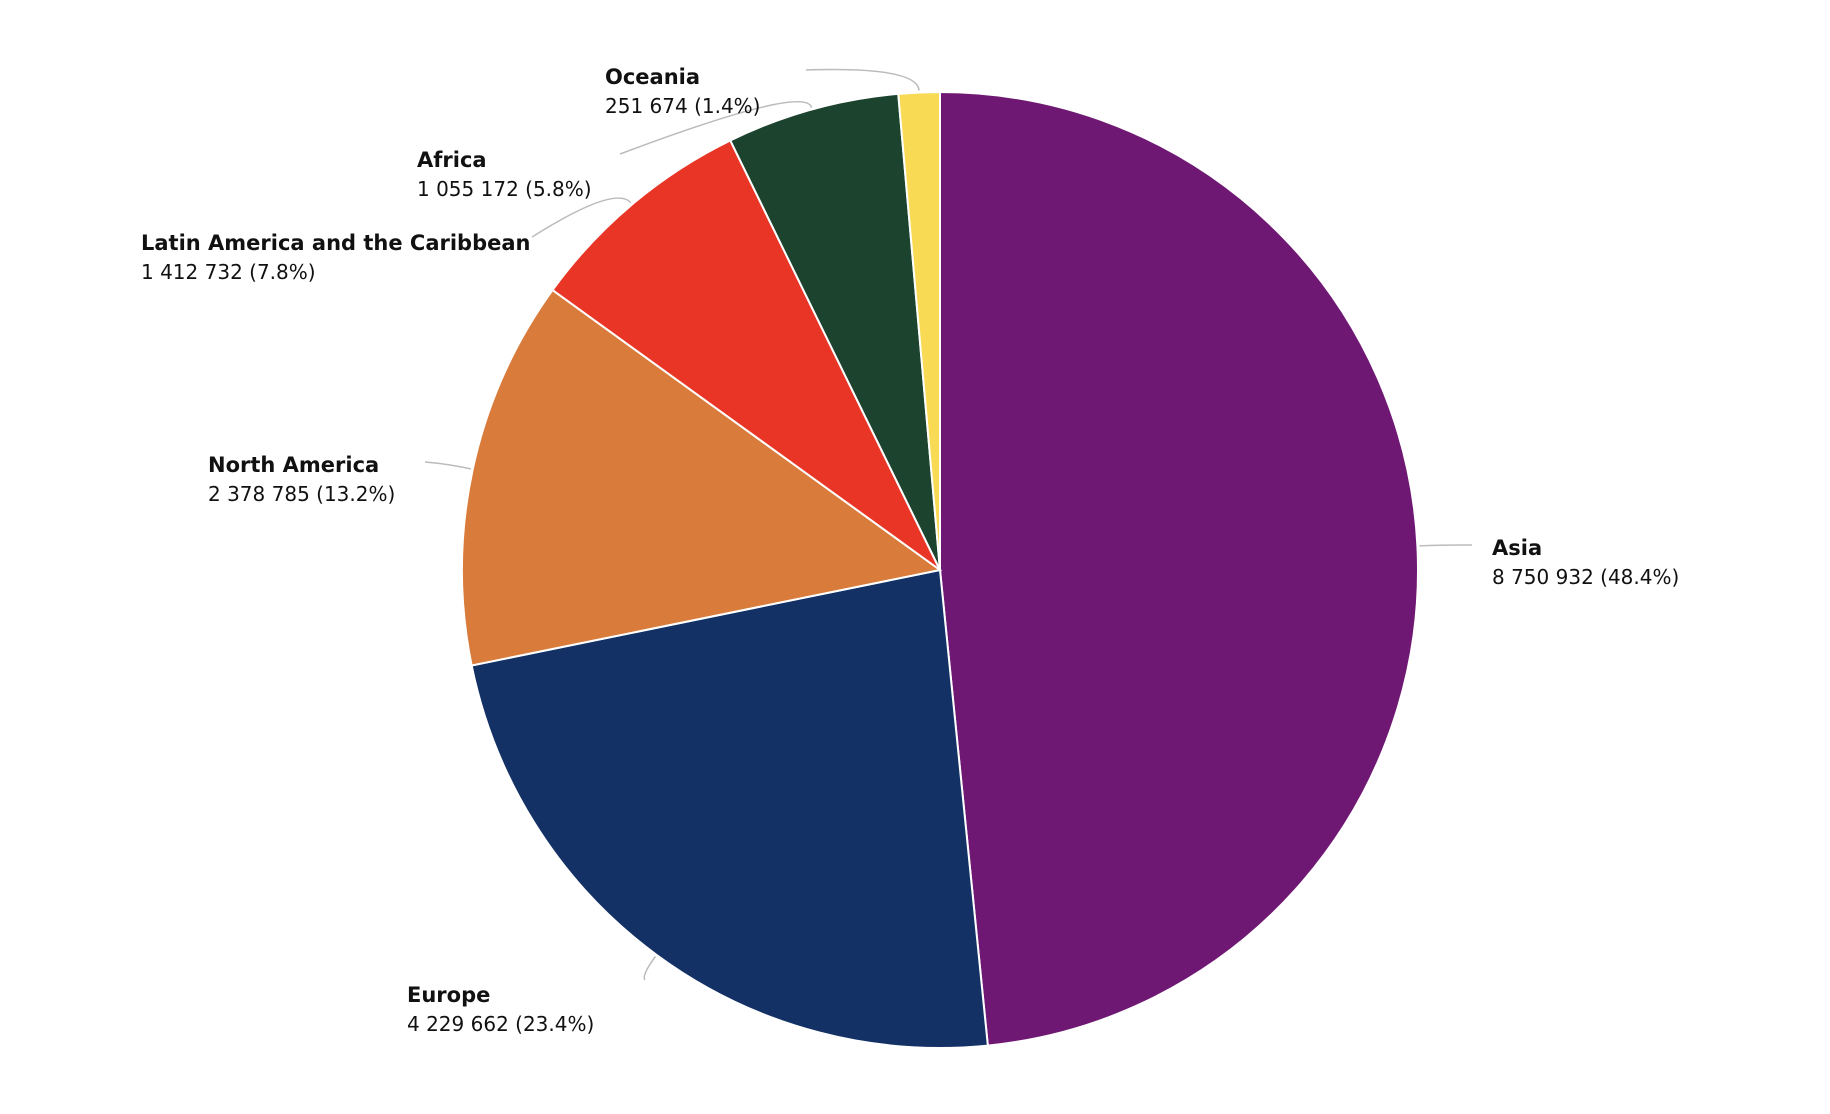 This screenshot has height=1114, width=1830. Describe the element at coordinates (834, 331) in the screenshot. I see `pie-slice-africa` at that location.